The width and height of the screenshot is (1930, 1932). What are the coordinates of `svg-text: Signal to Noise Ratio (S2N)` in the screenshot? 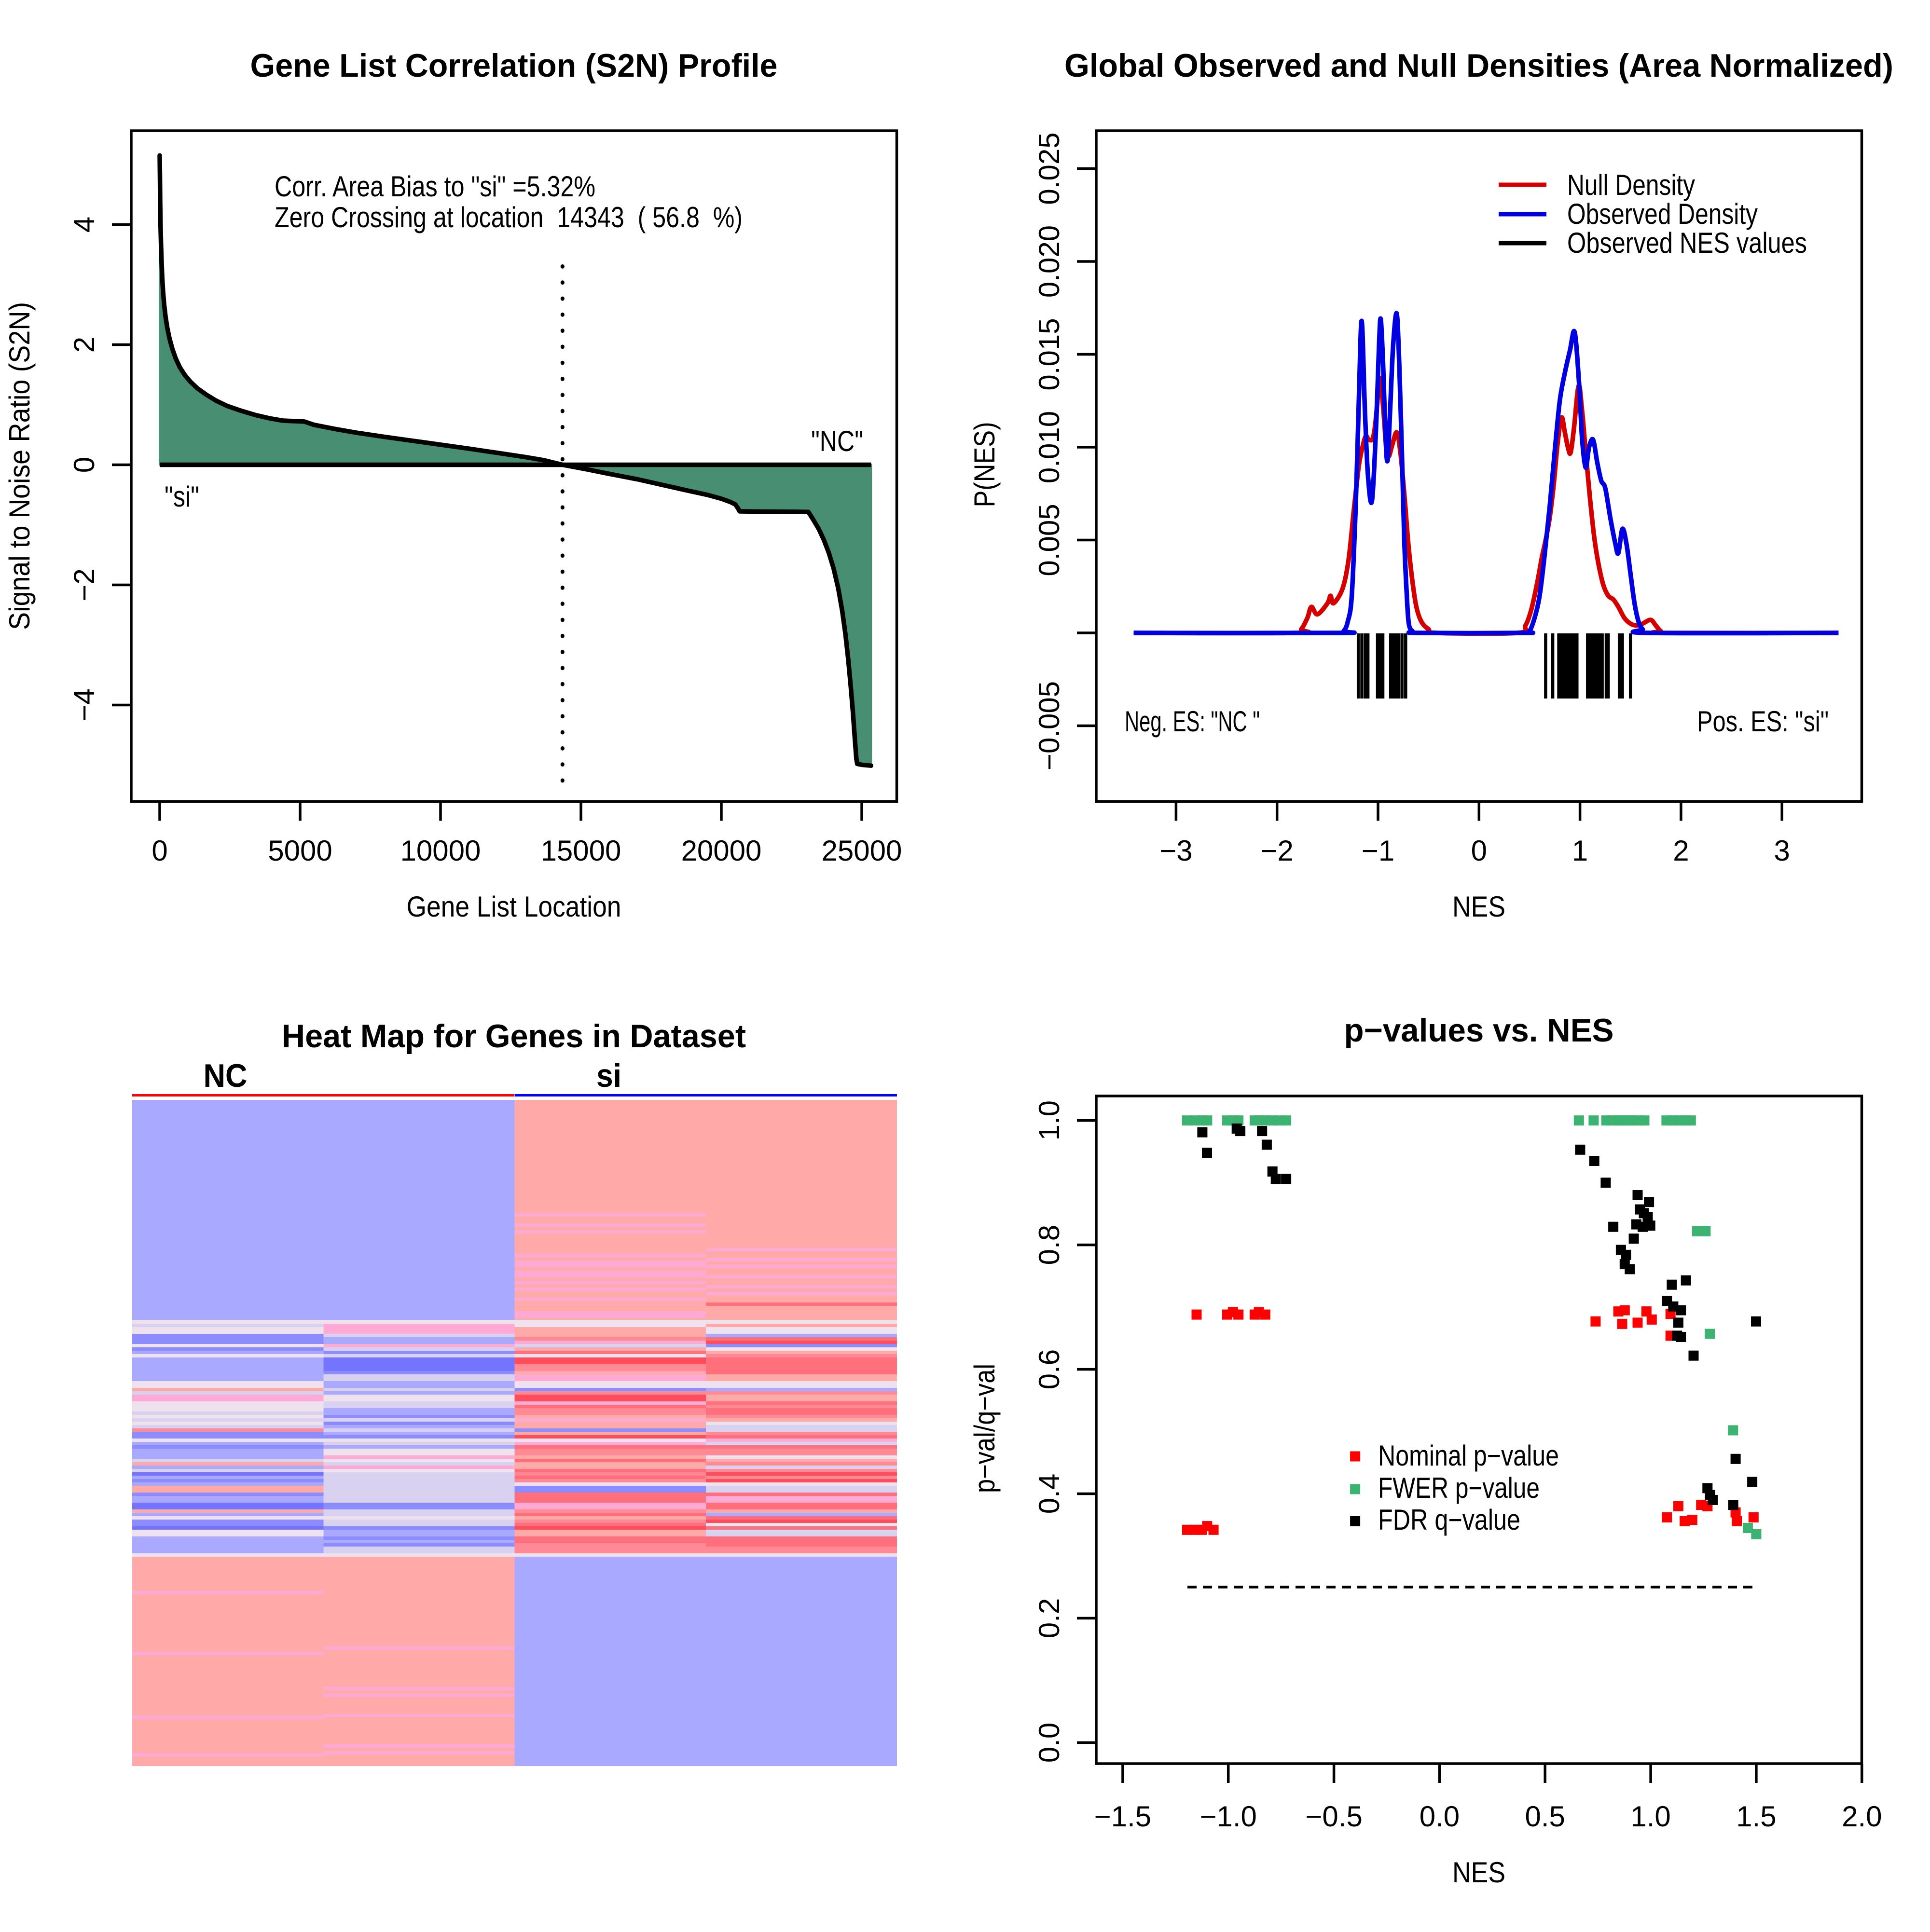 It's located at (19, 466).